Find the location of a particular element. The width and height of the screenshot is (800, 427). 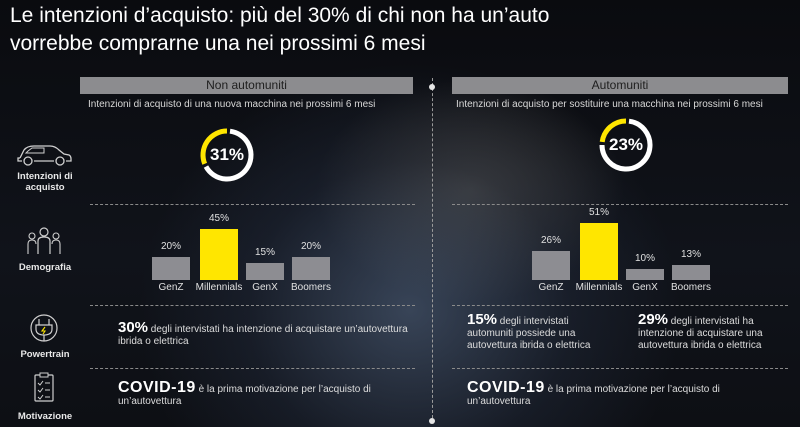

center-divider is located at coordinates (432, 250).